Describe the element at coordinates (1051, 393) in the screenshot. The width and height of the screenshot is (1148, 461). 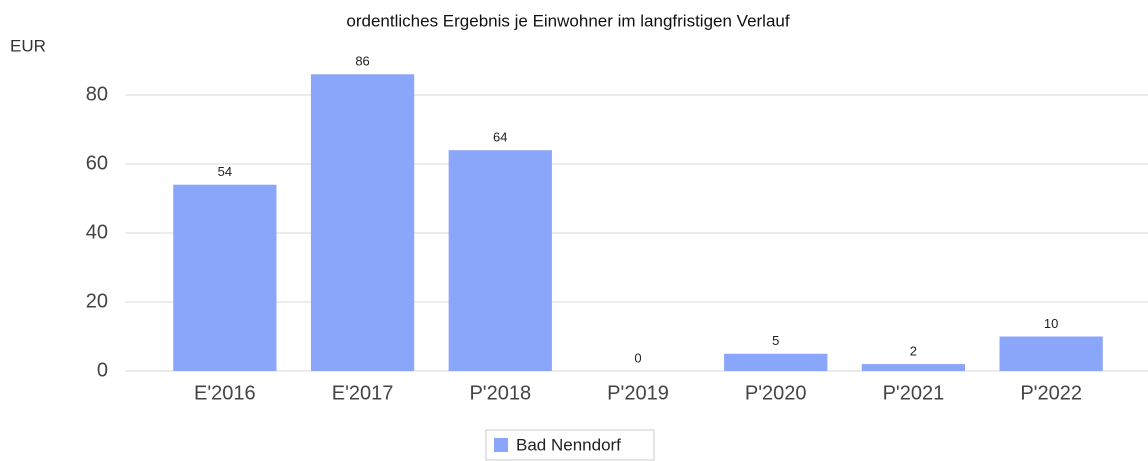
I see `x-tick-label: P'2022` at that location.